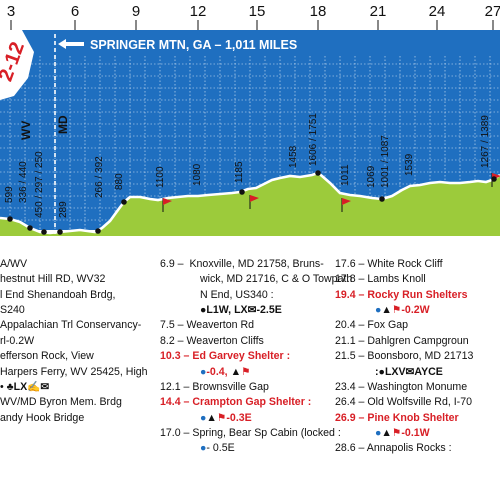 The image size is (500, 500). What do you see at coordinates (241, 310) in the screenshot?
I see `services-icons: ●L1W, LX✉-2.5E` at bounding box center [241, 310].